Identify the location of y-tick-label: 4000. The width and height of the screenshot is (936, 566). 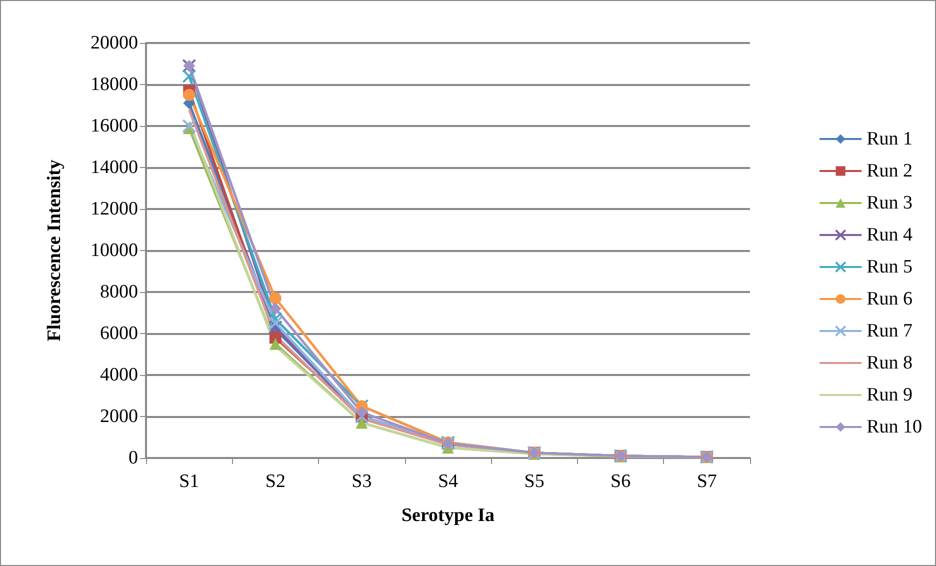
(119, 375).